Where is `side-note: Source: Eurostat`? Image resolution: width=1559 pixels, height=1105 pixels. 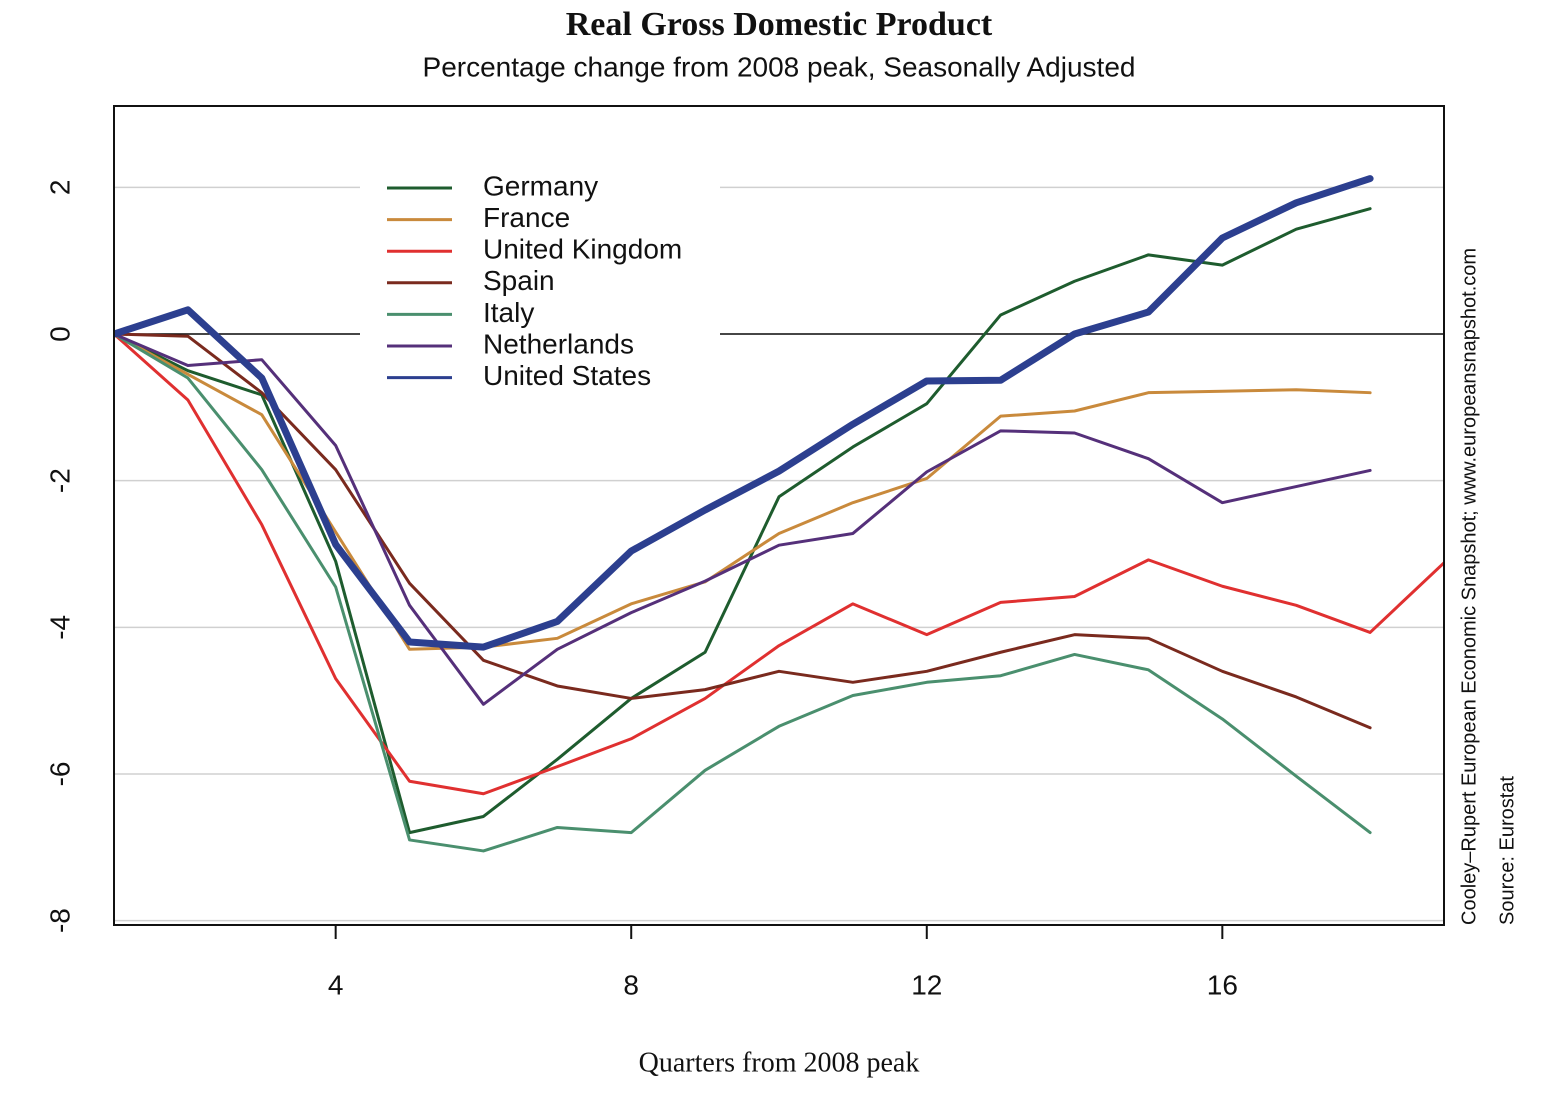
side-note: Source: Eurostat is located at coordinates (1507, 850).